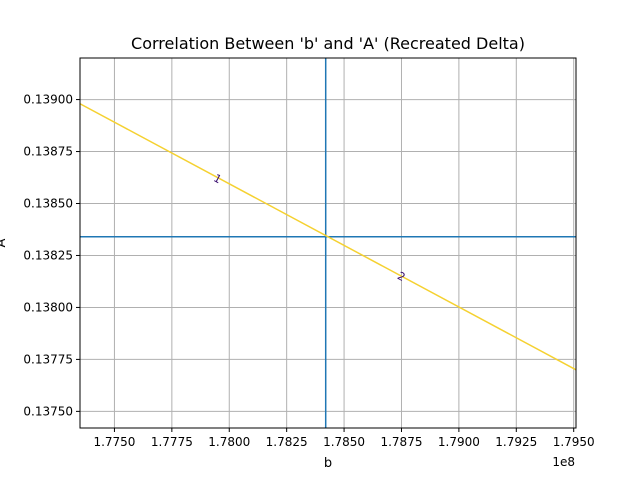 Image resolution: width=640 pixels, height=480 pixels. I want to click on y-tick-label: 0.13750, so click(48, 411).